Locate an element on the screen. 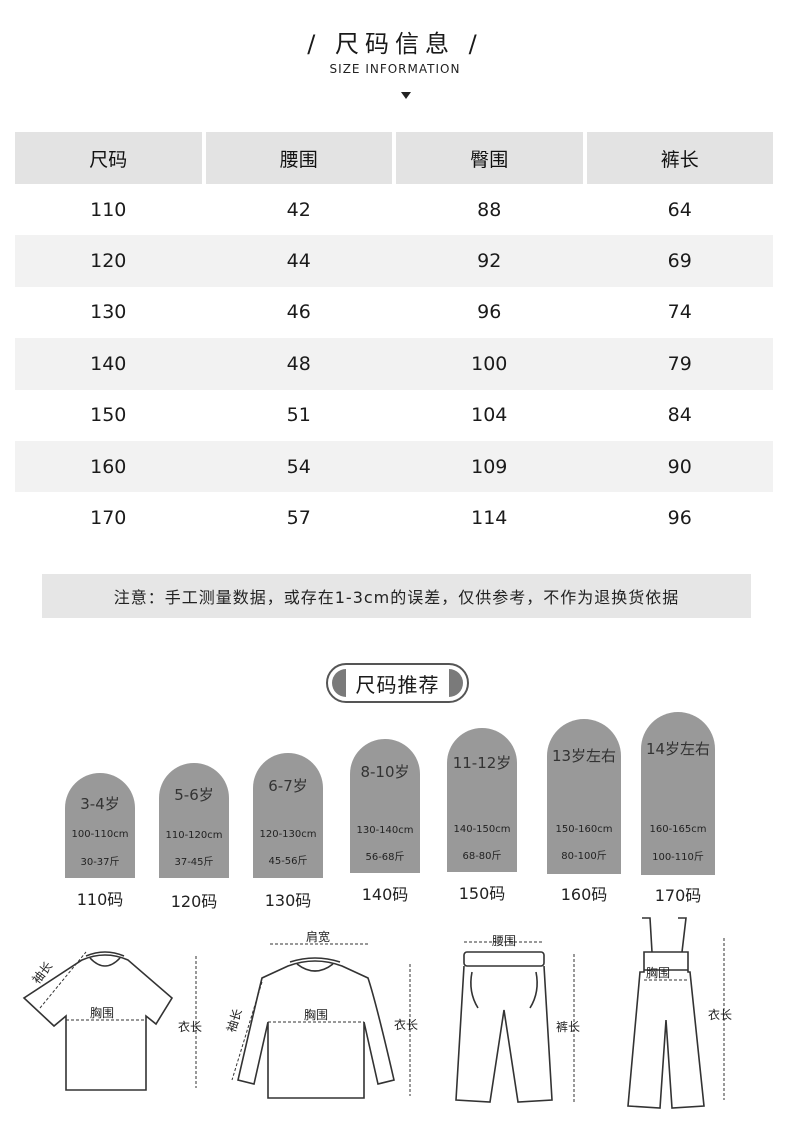 Image resolution: width=790 pixels, height=1128 pixels. table-cell: 79 is located at coordinates (679, 363).